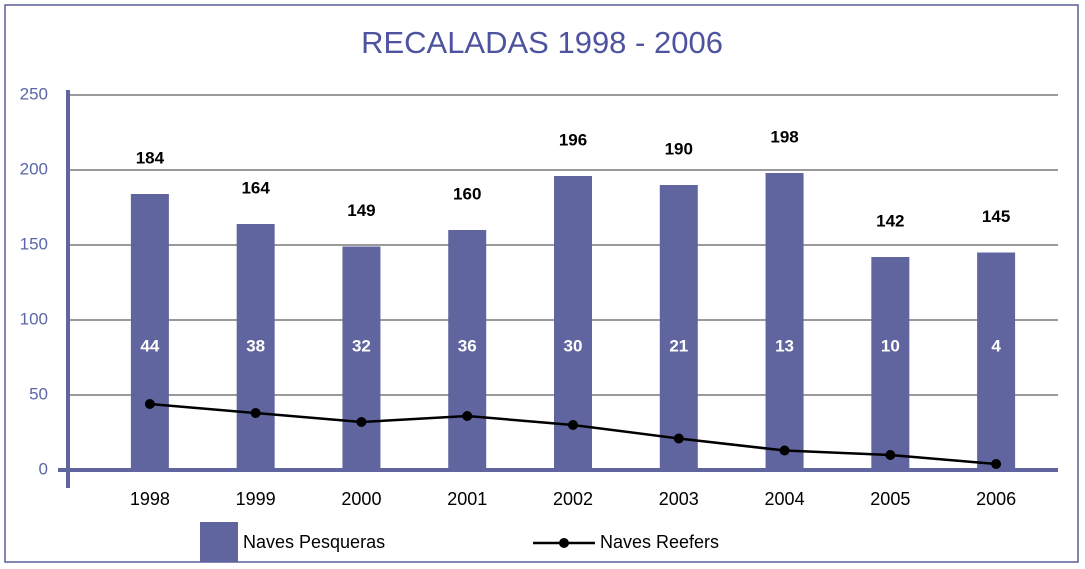 Image resolution: width=1085 pixels, height=569 pixels. What do you see at coordinates (573, 345) in the screenshot?
I see `line-value-label: 30` at bounding box center [573, 345].